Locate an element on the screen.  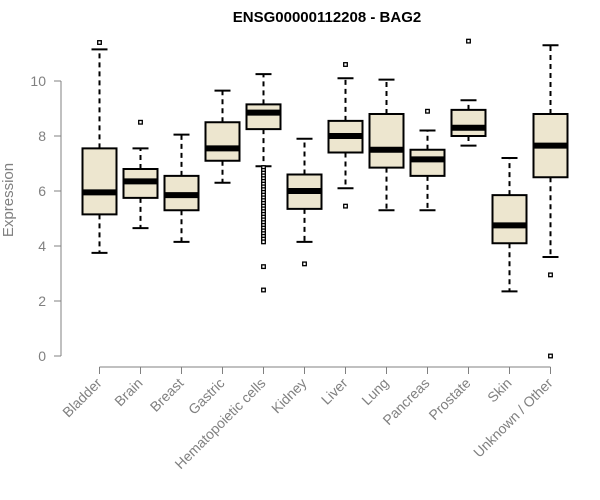
box-bladder is located at coordinates (99, 147).